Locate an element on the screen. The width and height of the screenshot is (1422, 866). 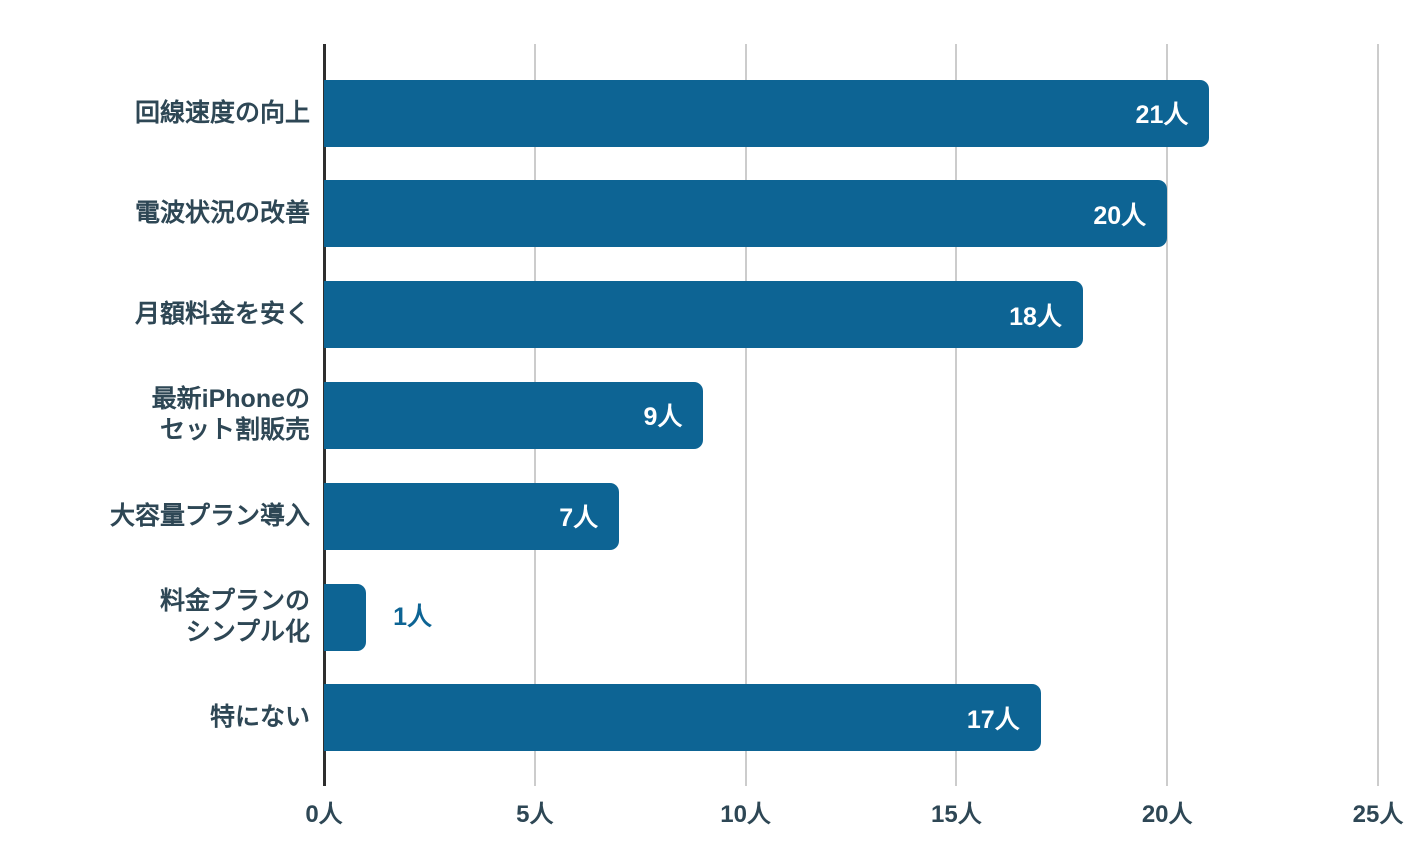
bar-value-label: 21人 is located at coordinates (1162, 115).